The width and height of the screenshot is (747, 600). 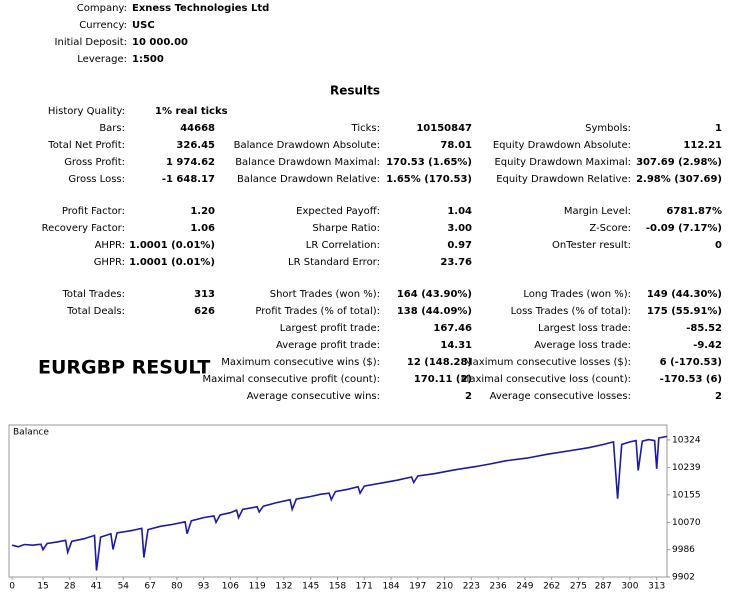 What do you see at coordinates (459, 211) in the screenshot?
I see `stat-value: 1.04` at bounding box center [459, 211].